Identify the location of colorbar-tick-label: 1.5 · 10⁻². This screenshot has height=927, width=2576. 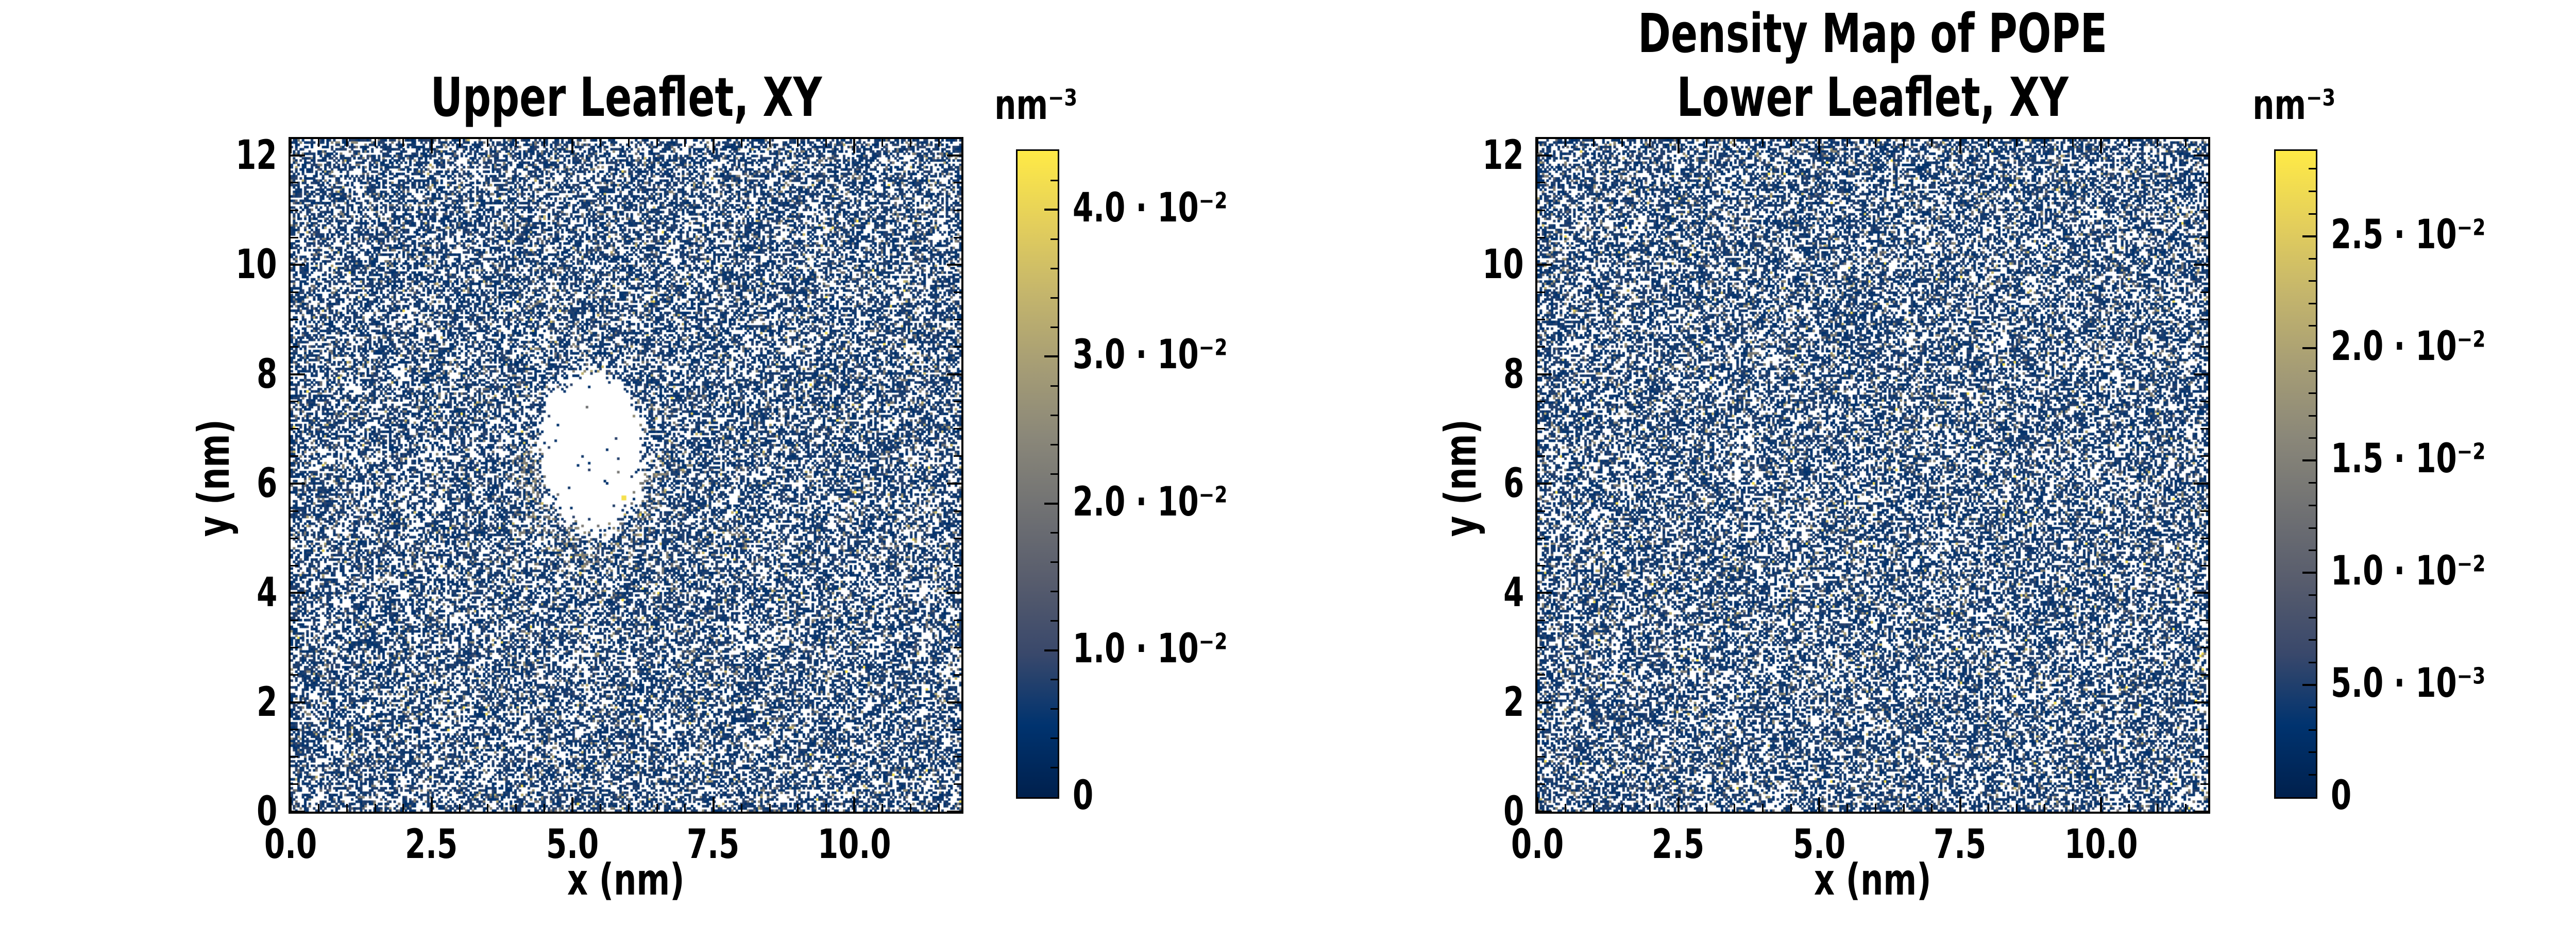
(2408, 459).